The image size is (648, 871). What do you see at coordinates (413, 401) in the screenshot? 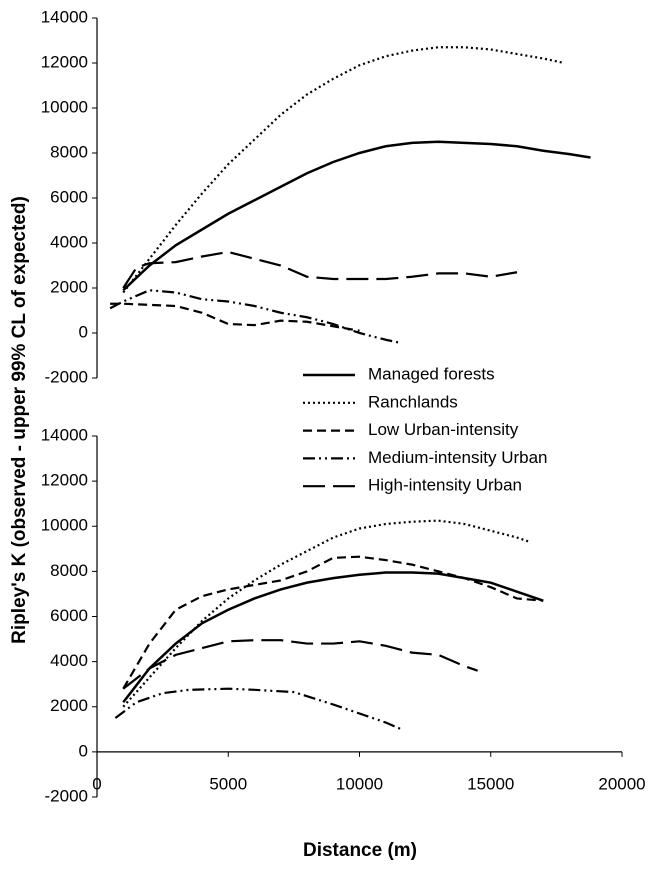
I see `legend-label: Ranchlands` at bounding box center [413, 401].